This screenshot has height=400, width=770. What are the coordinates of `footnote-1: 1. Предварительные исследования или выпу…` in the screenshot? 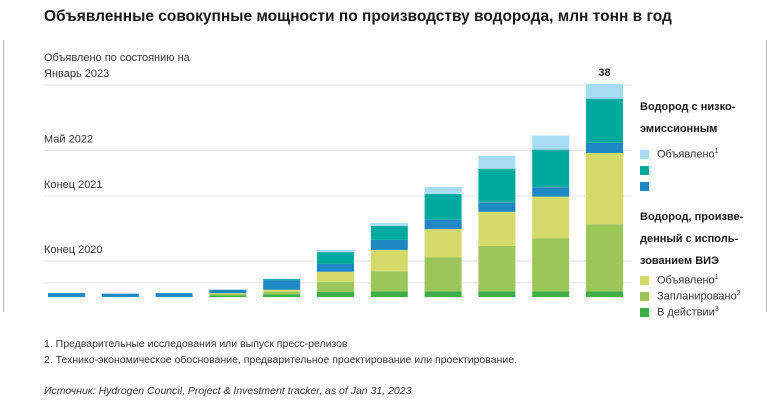 It's located at (196, 344).